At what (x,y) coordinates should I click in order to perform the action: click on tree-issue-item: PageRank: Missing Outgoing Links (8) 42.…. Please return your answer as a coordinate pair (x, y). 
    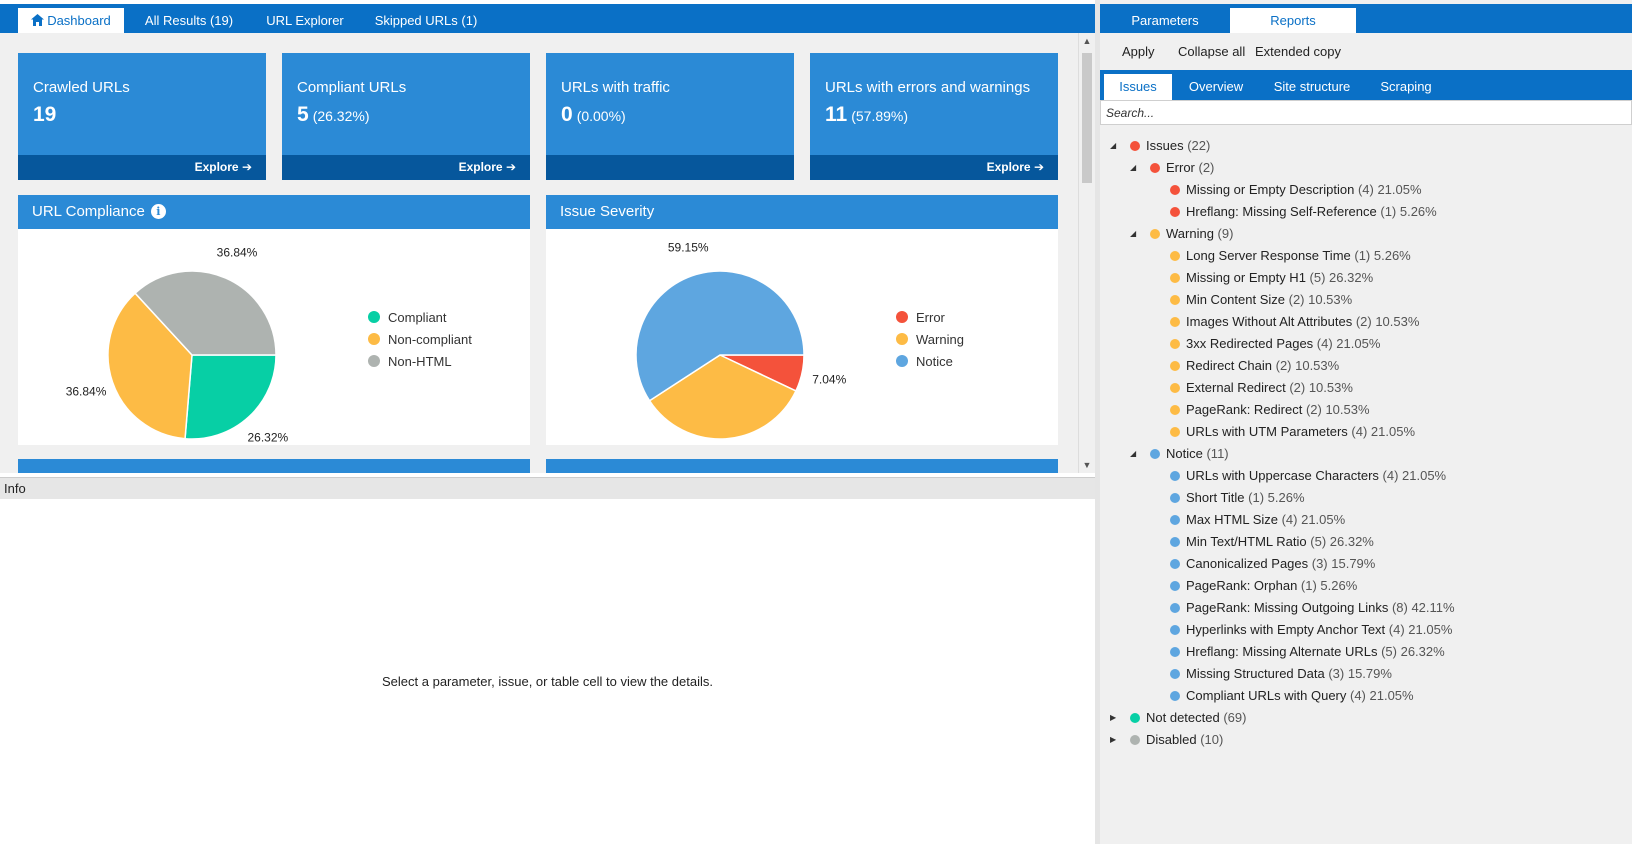
    Looking at the image, I should click on (1366, 608).